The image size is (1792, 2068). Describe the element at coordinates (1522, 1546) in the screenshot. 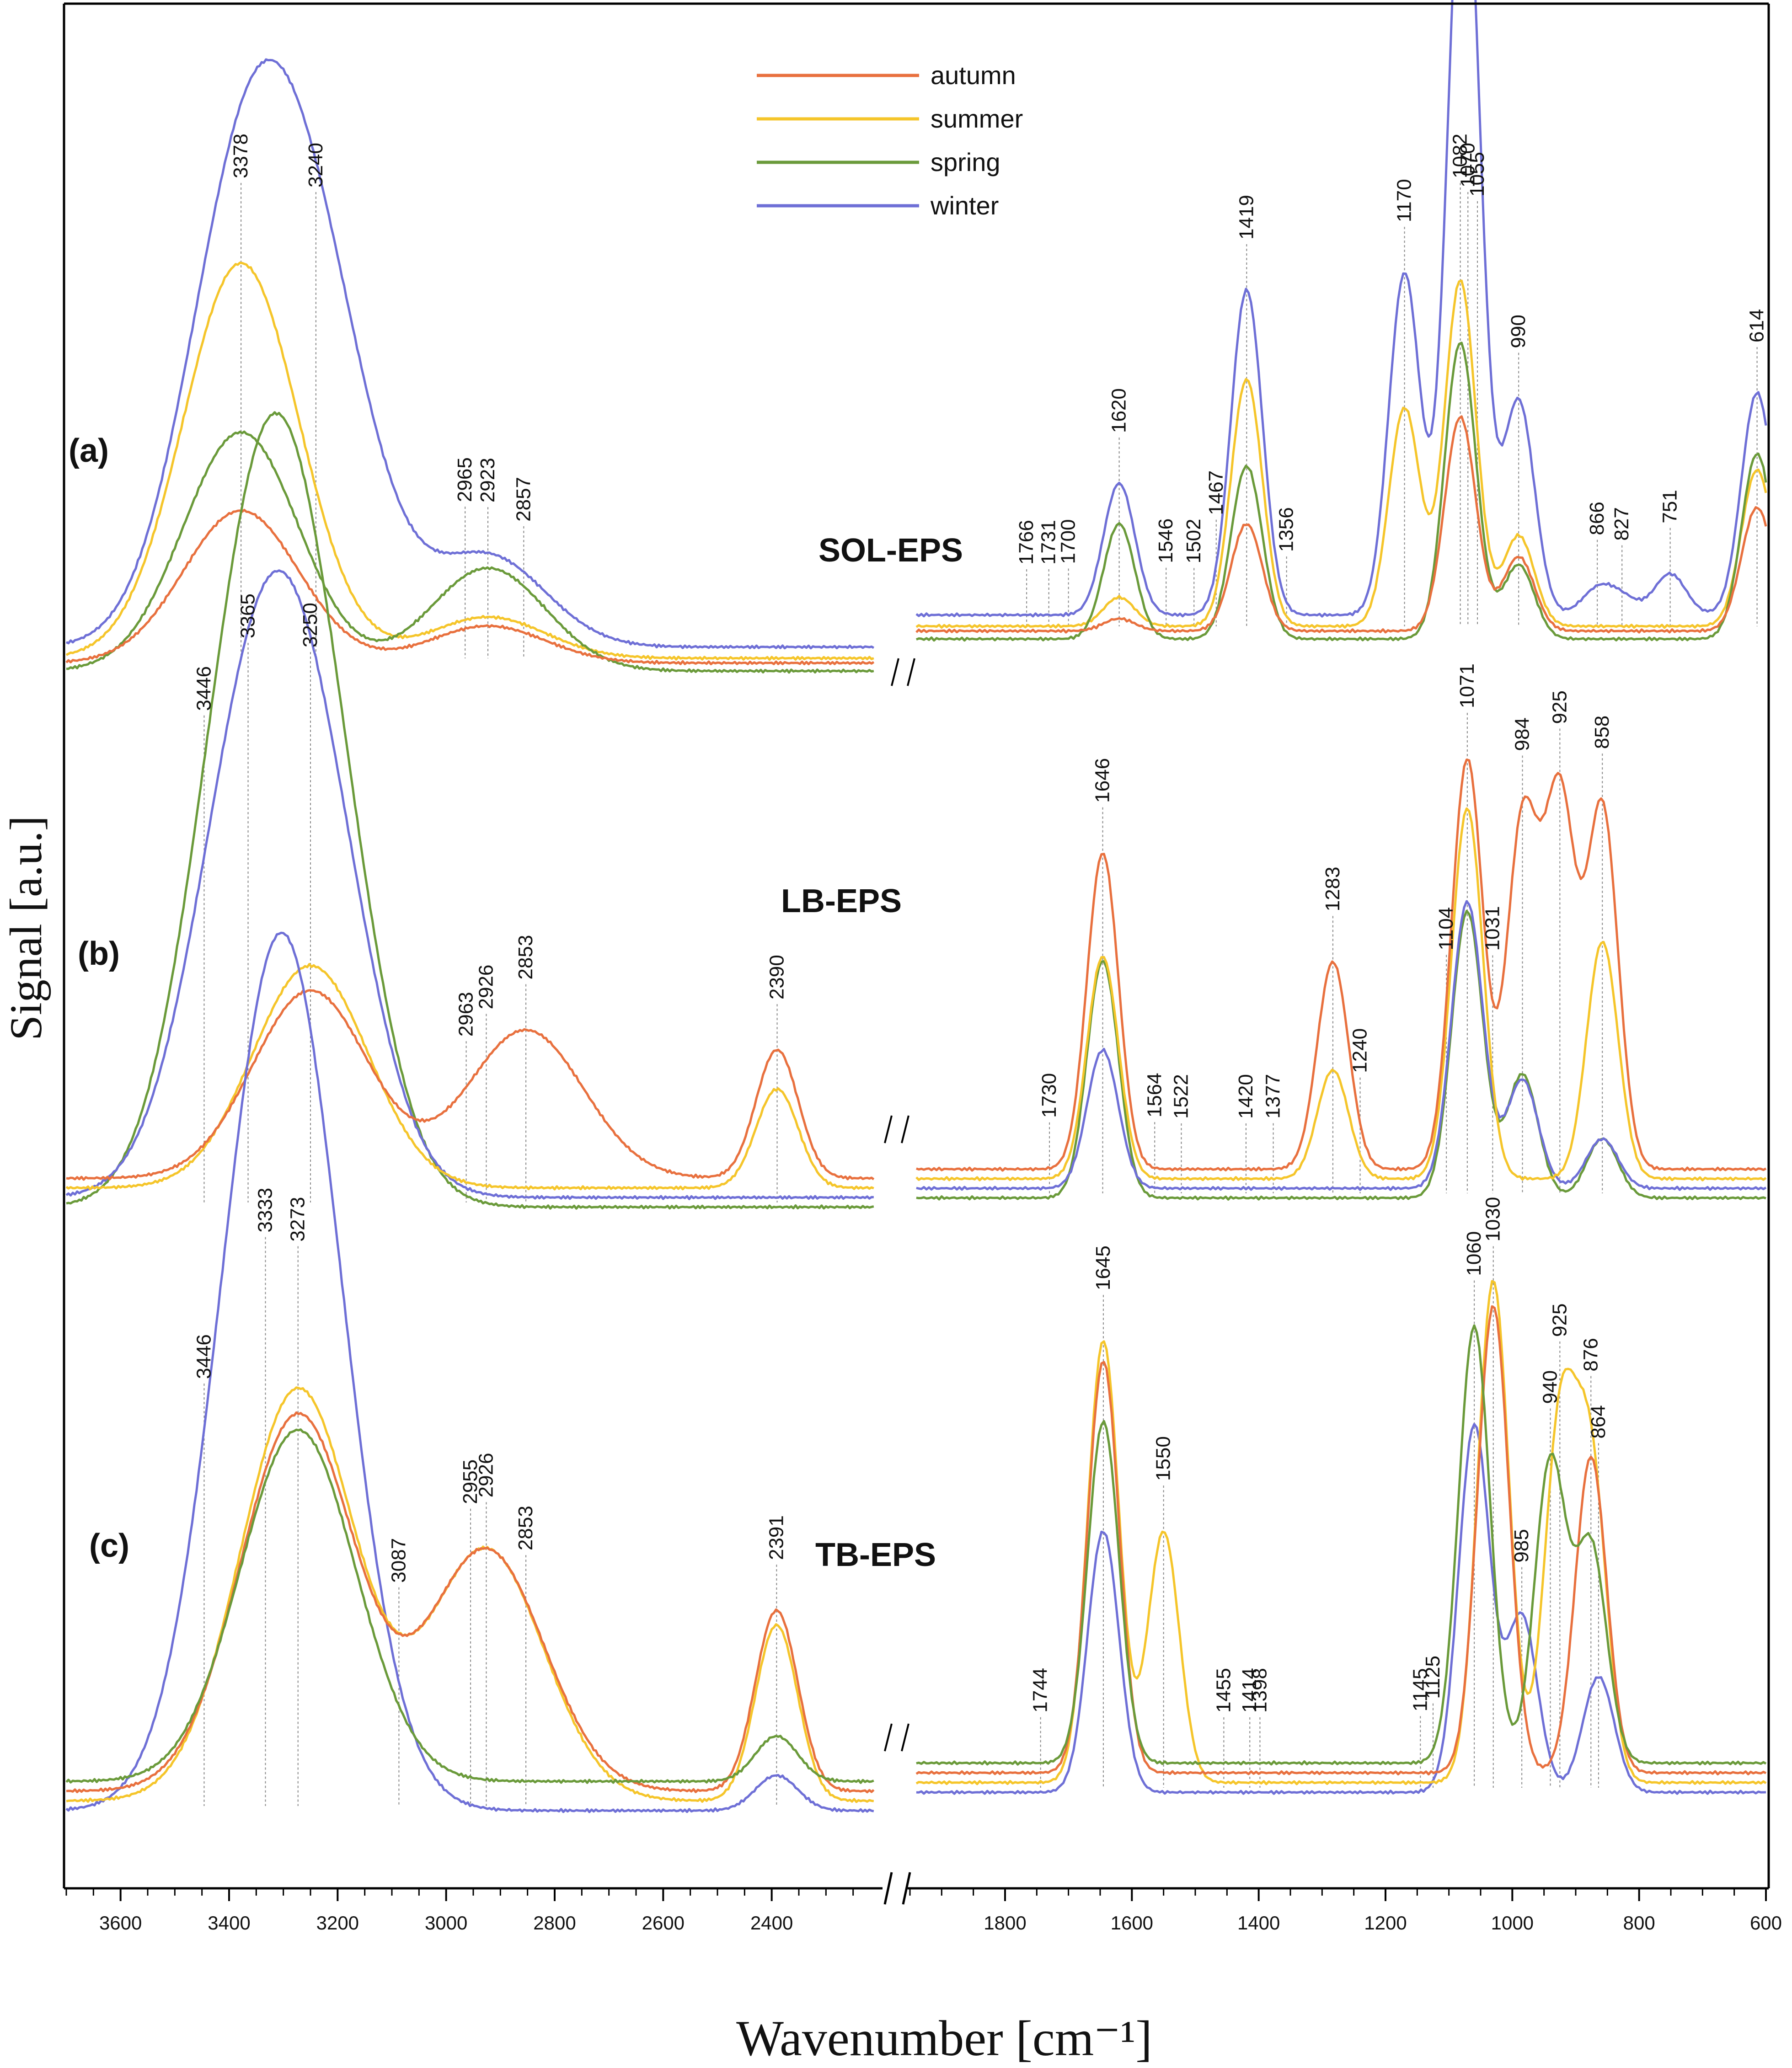

I see `peak-label-985: 985` at that location.